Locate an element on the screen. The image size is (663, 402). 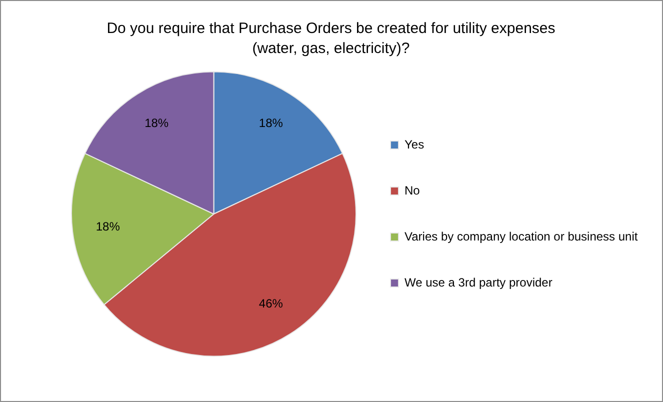
legend-label: Varies by company location or business unit is located at coordinates (521, 236).